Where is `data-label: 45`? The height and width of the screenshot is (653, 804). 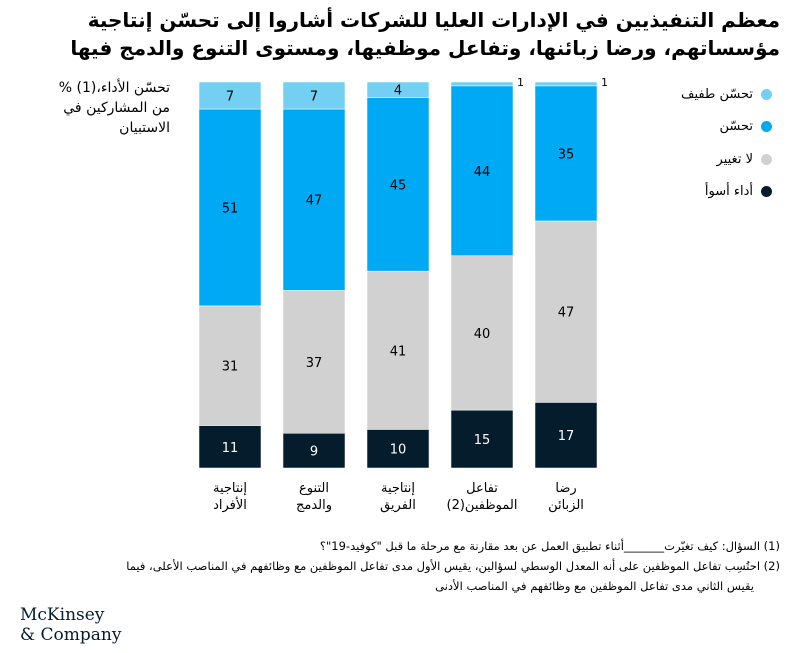 data-label: 45 is located at coordinates (398, 185).